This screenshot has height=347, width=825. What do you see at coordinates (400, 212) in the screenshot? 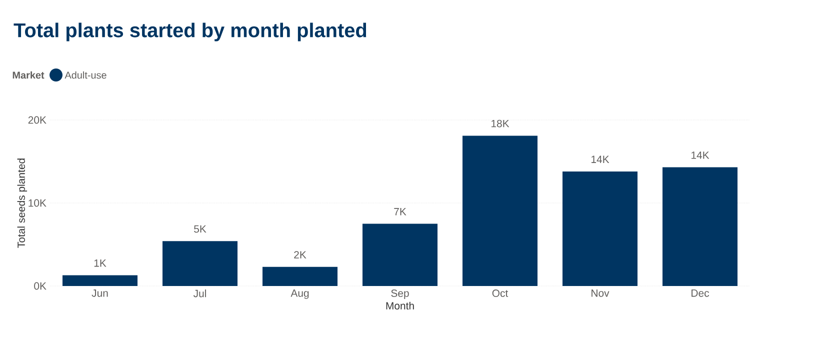
I see `data-label: 7K` at bounding box center [400, 212].